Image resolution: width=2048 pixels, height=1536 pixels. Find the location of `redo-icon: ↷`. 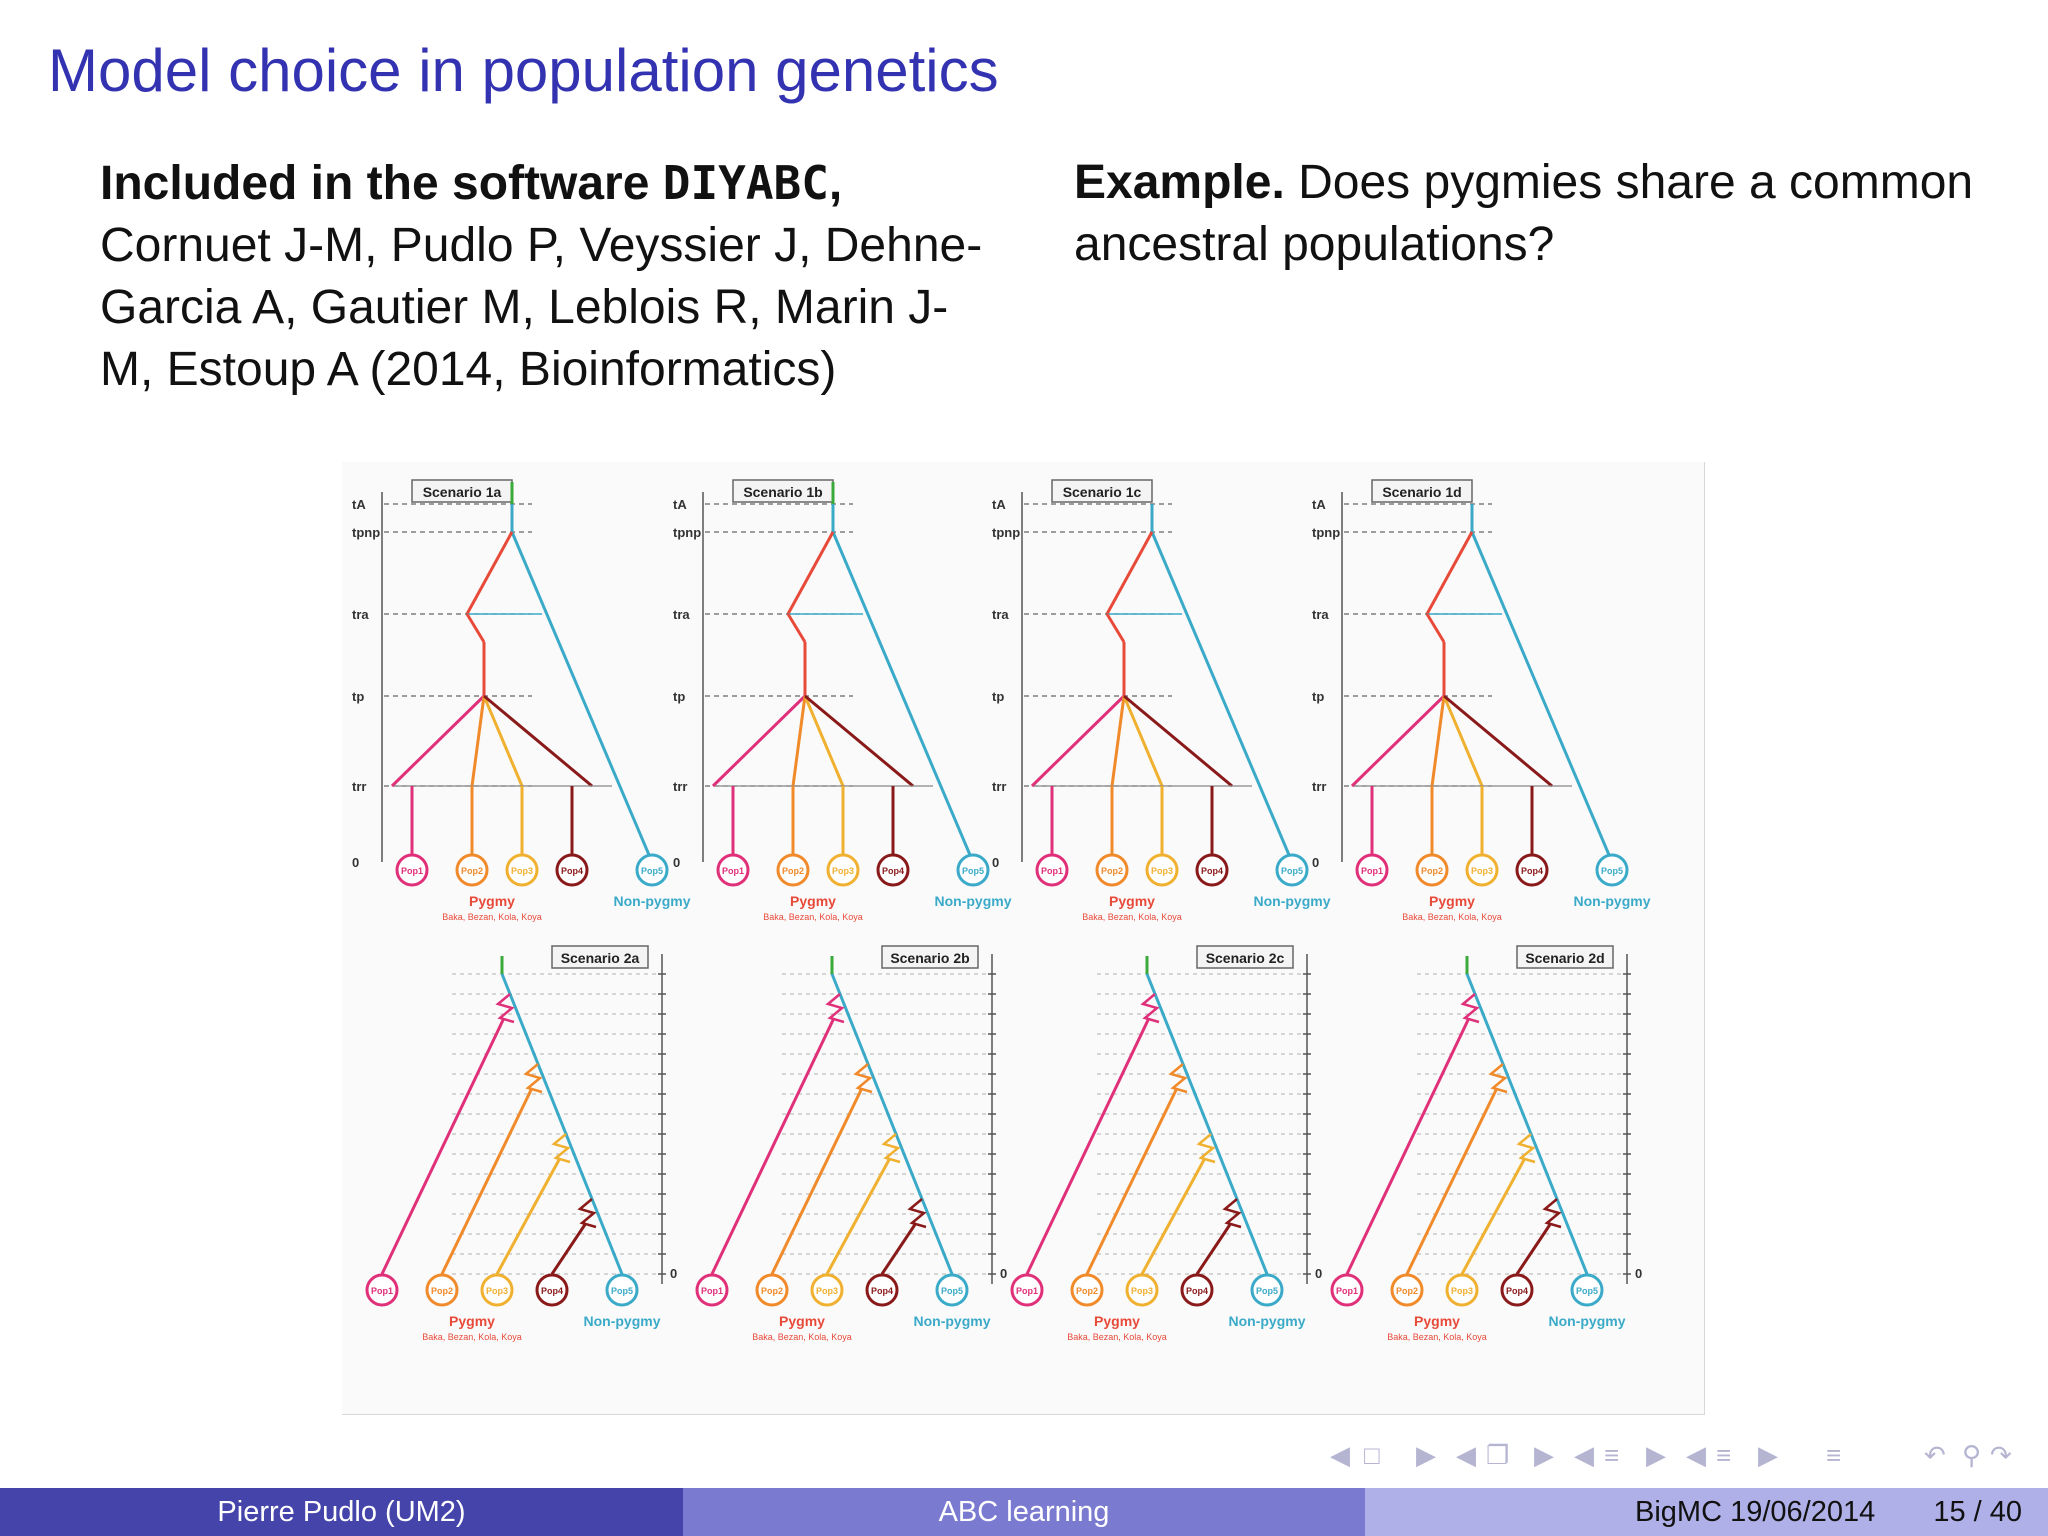

redo-icon: ↷ is located at coordinates (2001, 1455).